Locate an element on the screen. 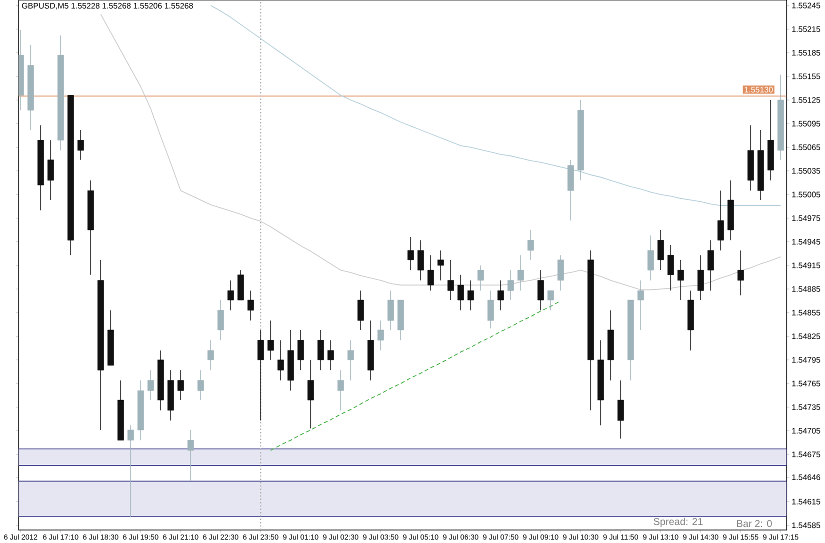  y-tick-label: 1.55215 is located at coordinates (806, 29).